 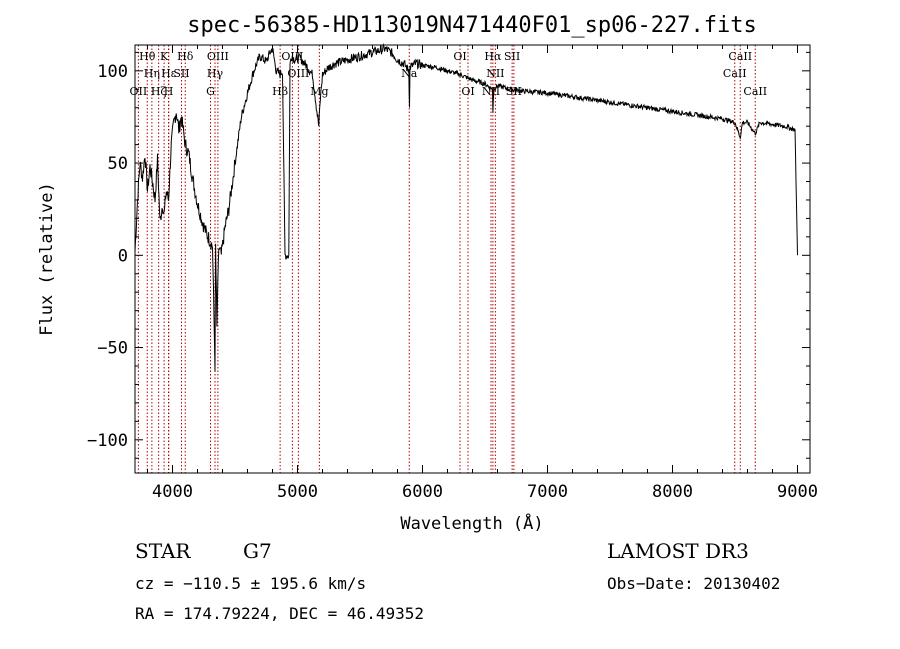 I want to click on line-label-26: CaII, so click(x=755, y=91).